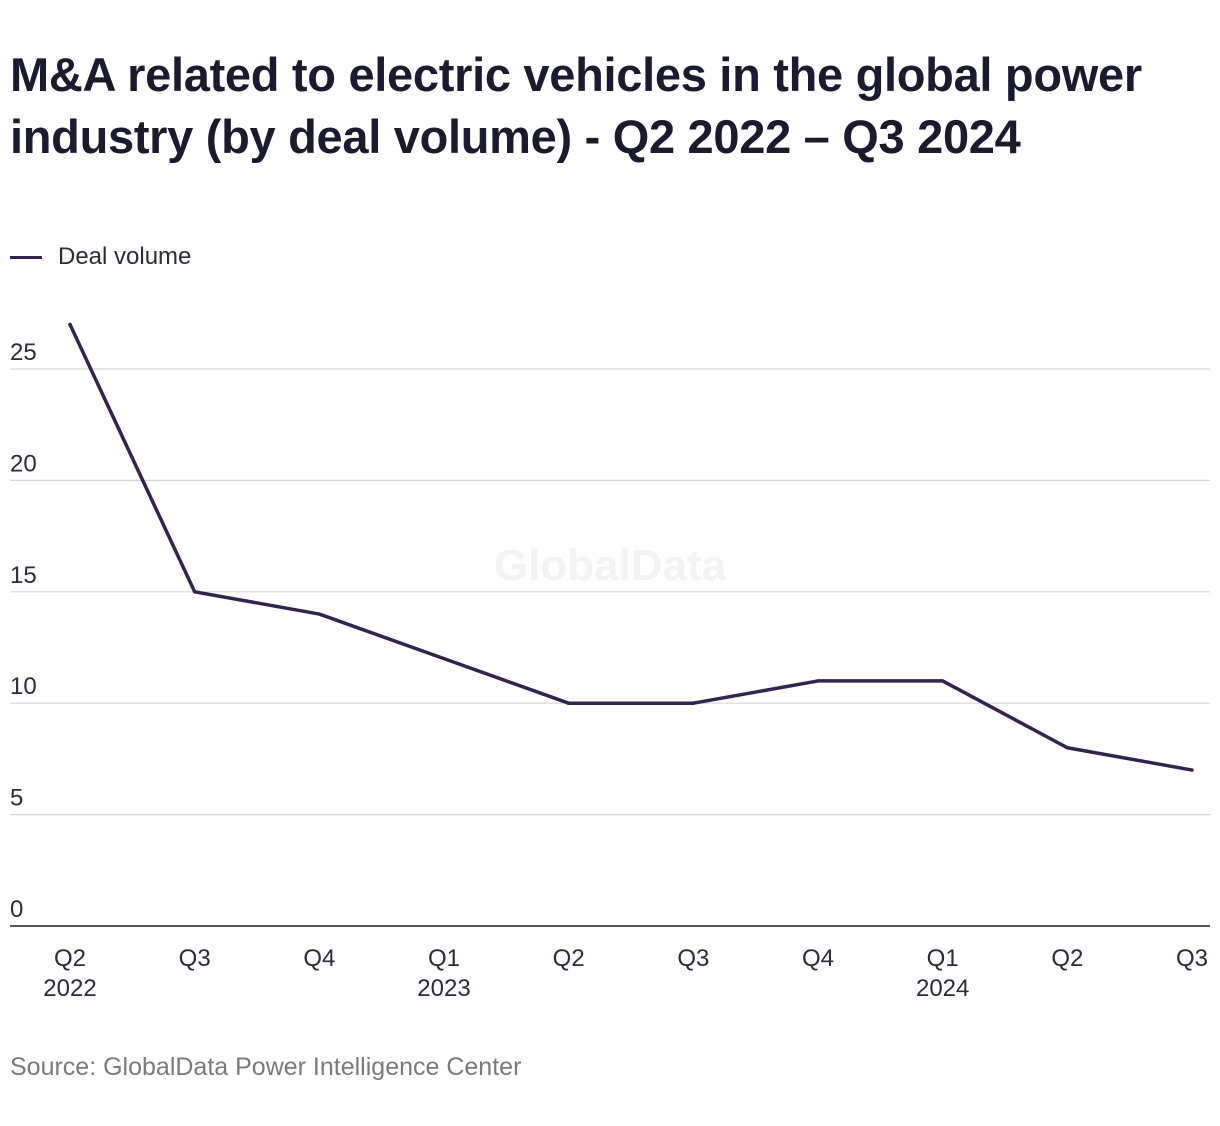 This screenshot has width=1220, height=1126. I want to click on x-tick-label-2: Q4, so click(319, 958).